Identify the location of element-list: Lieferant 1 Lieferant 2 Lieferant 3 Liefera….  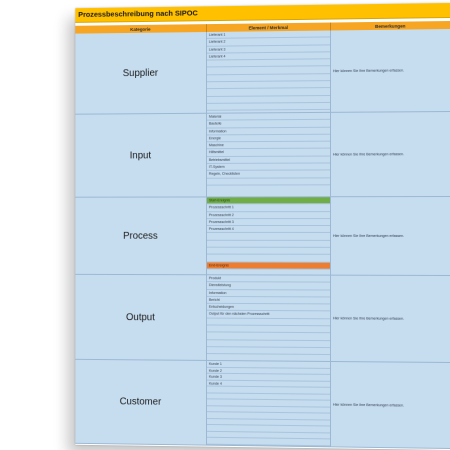
(269, 71).